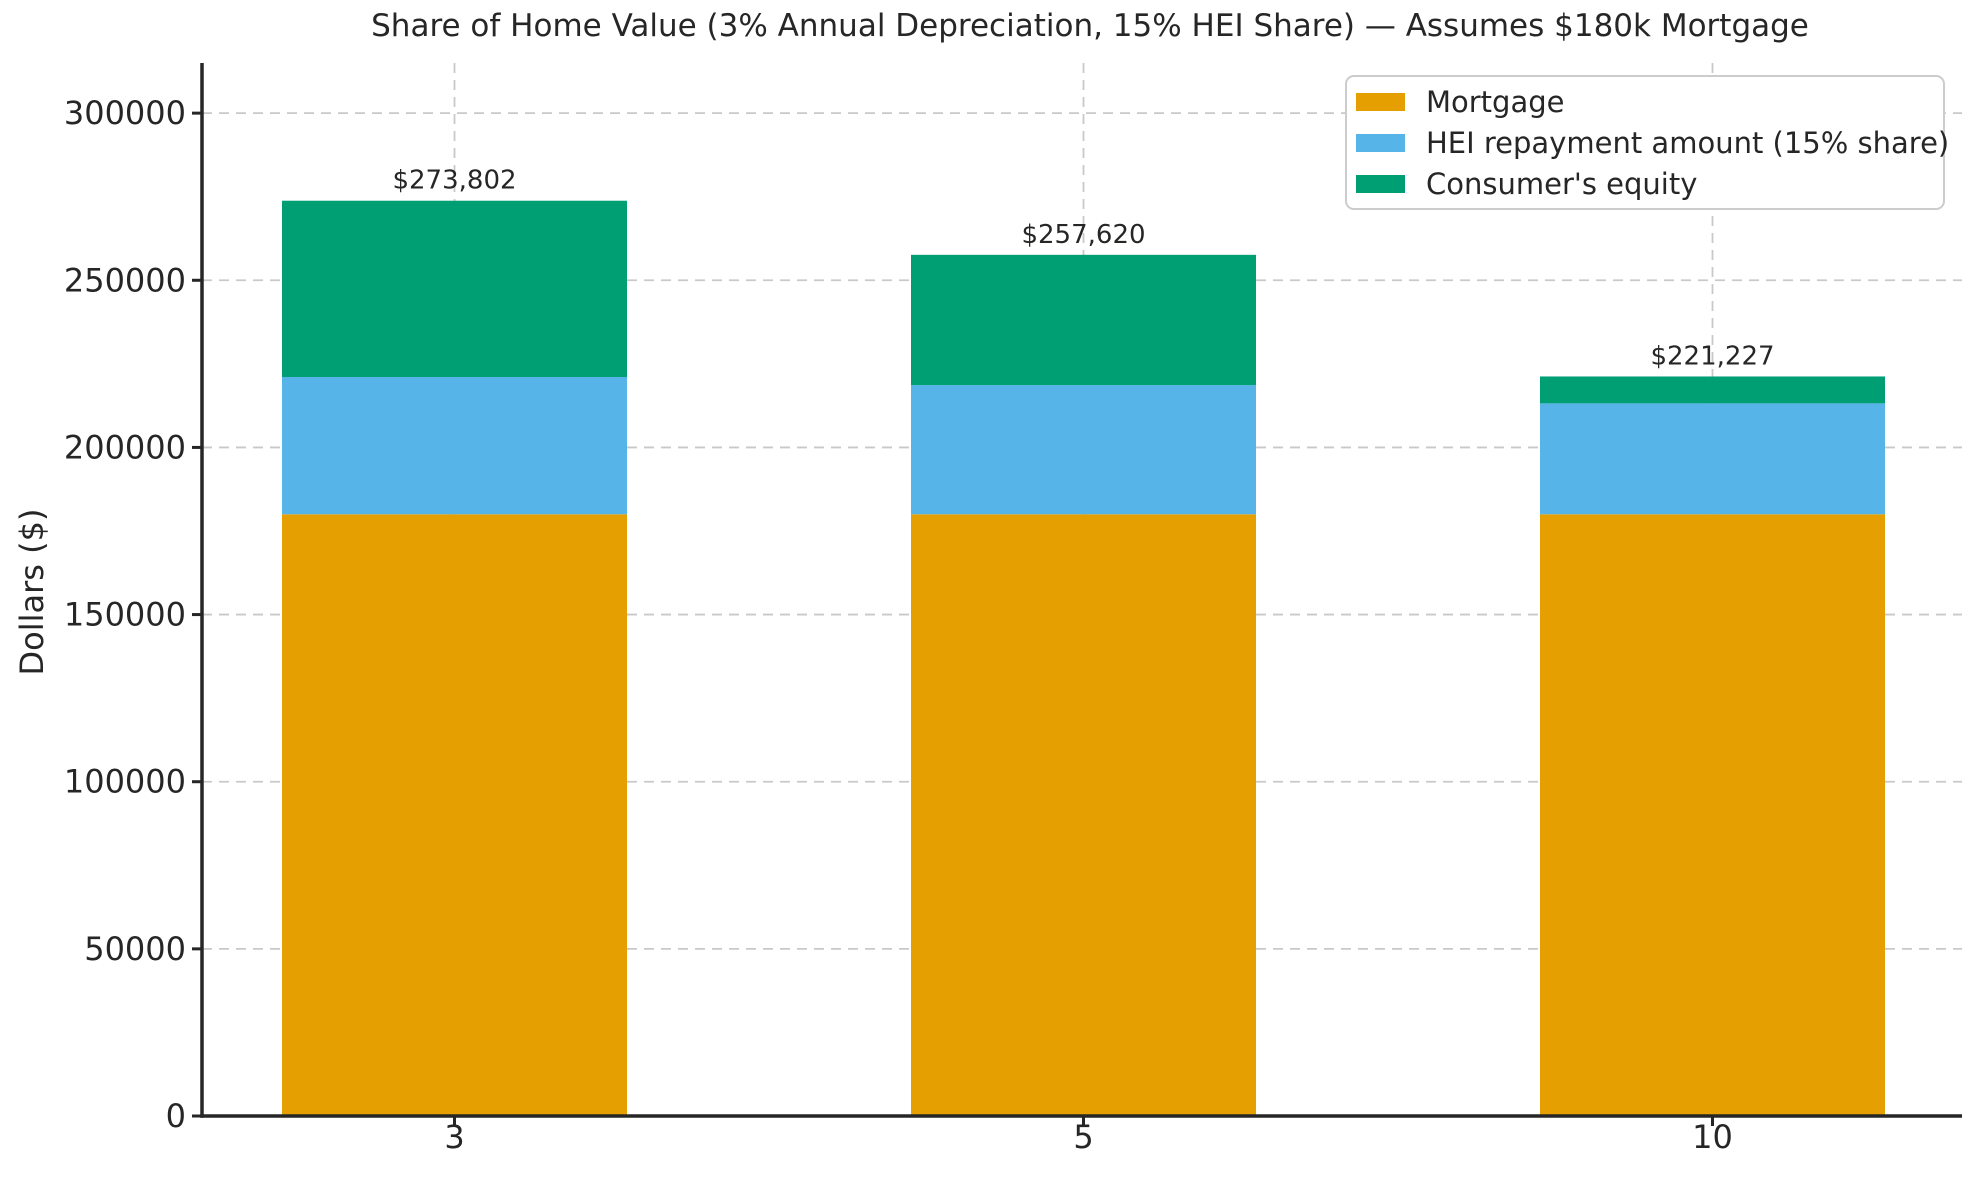  Describe the element at coordinates (176, 1116) in the screenshot. I see `y-tick-label: 0` at that location.